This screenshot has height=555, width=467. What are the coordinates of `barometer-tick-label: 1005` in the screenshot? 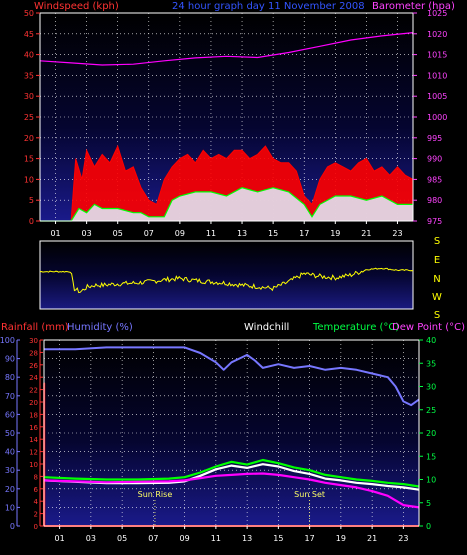 It's located at (437, 96).